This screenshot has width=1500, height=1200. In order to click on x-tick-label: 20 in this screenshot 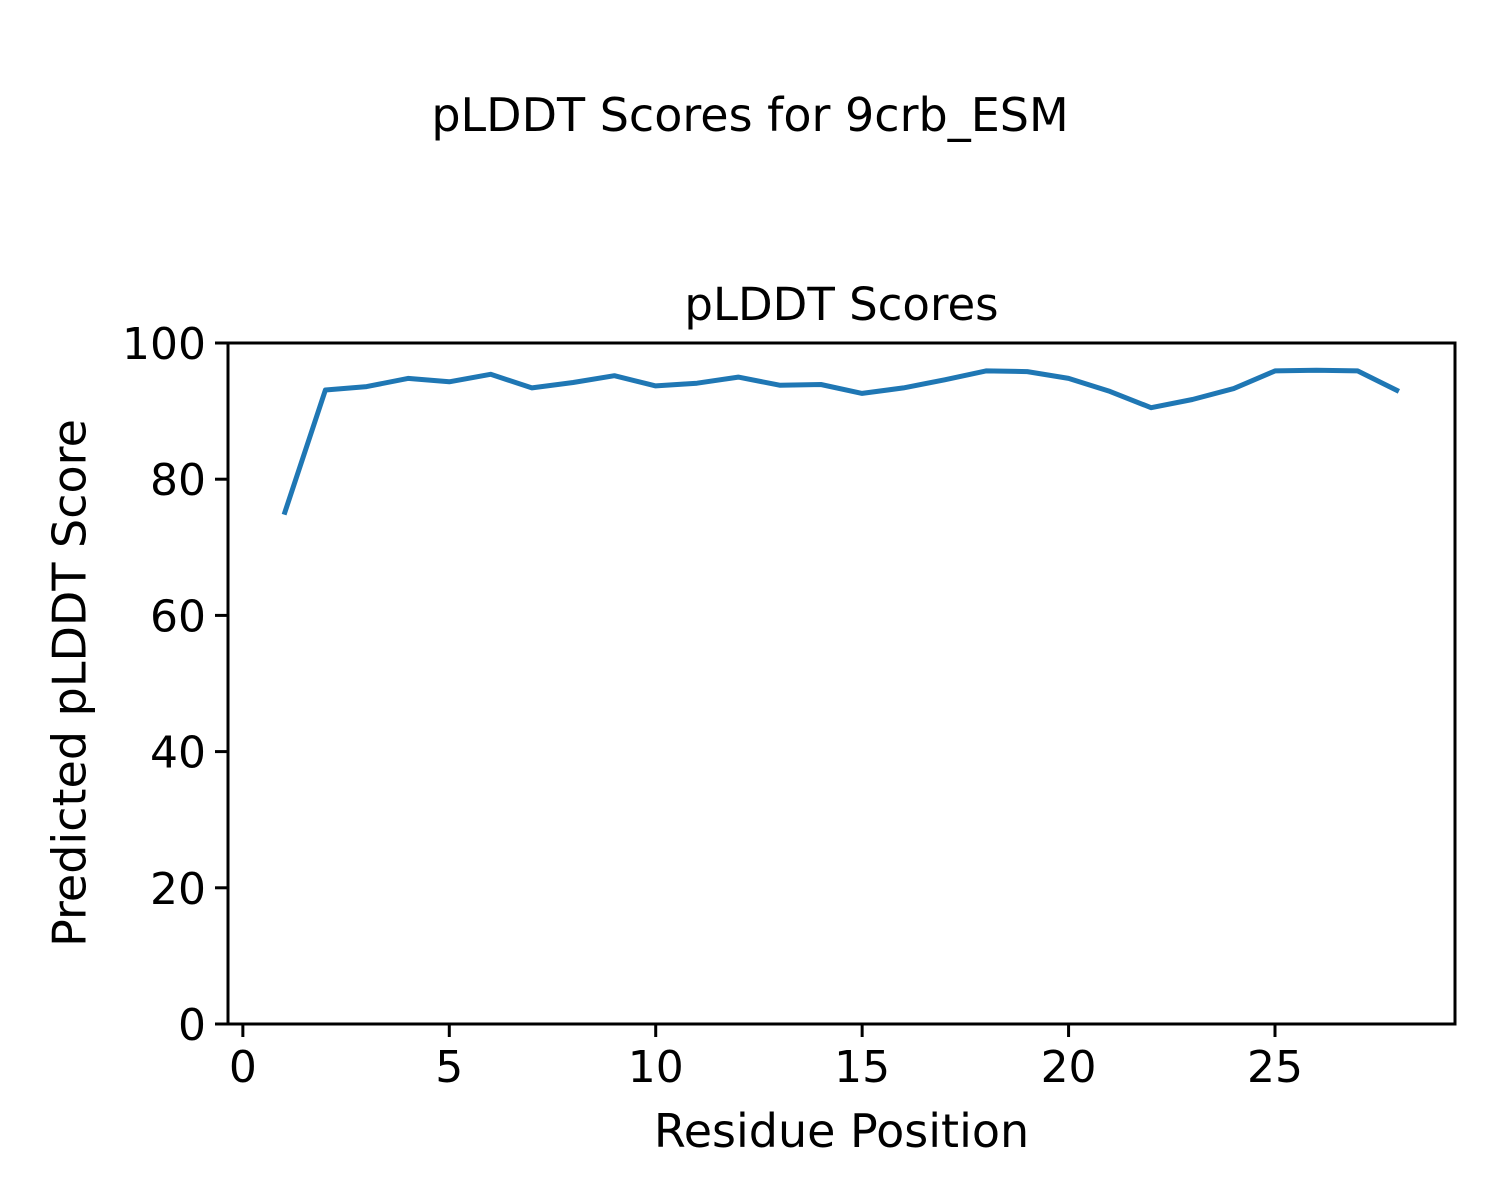, I will do `click(1069, 1067)`.